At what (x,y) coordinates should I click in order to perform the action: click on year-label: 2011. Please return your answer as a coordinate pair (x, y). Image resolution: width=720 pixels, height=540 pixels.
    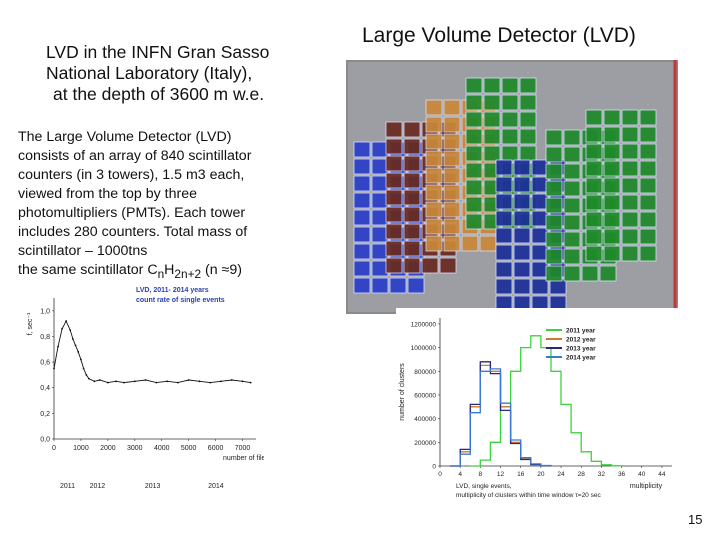
    Looking at the image, I should click on (67, 486).